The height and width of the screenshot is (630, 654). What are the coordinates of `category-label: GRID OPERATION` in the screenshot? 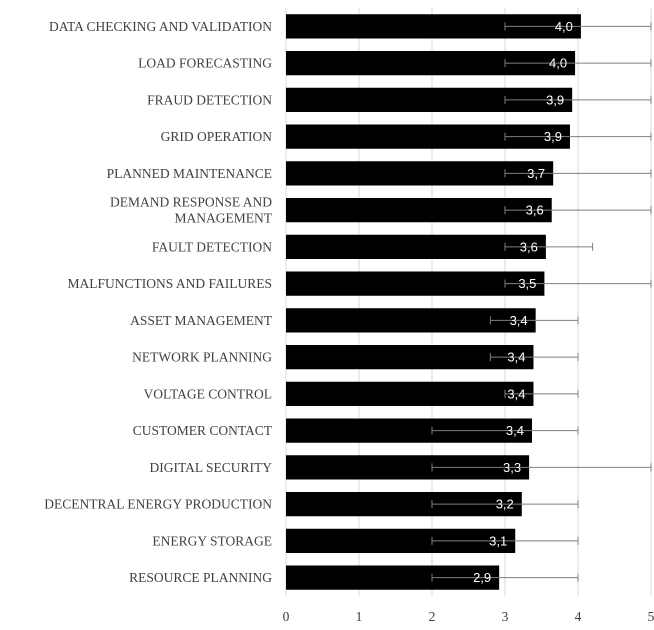 It's located at (217, 136).